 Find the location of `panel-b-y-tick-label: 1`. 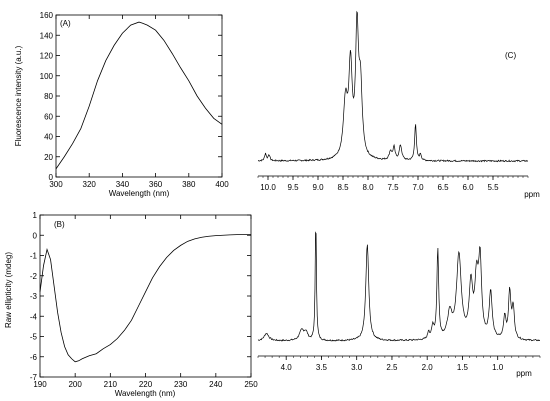

panel-b-y-tick-label: 1 is located at coordinates (35, 215).